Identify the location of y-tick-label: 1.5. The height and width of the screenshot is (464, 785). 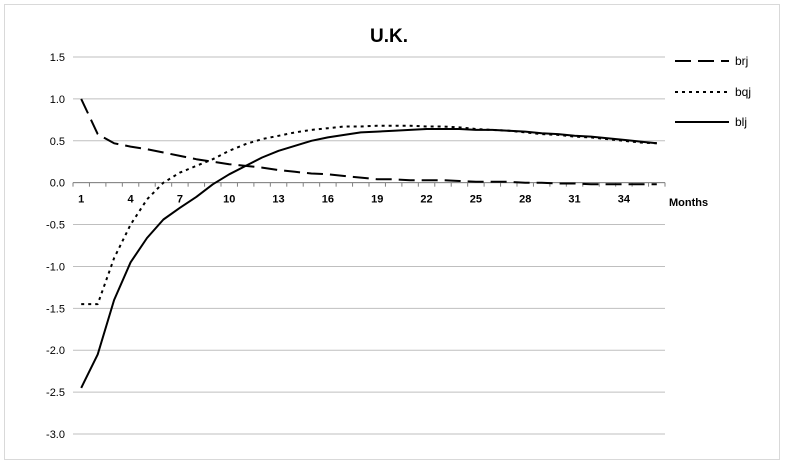
(57, 58).